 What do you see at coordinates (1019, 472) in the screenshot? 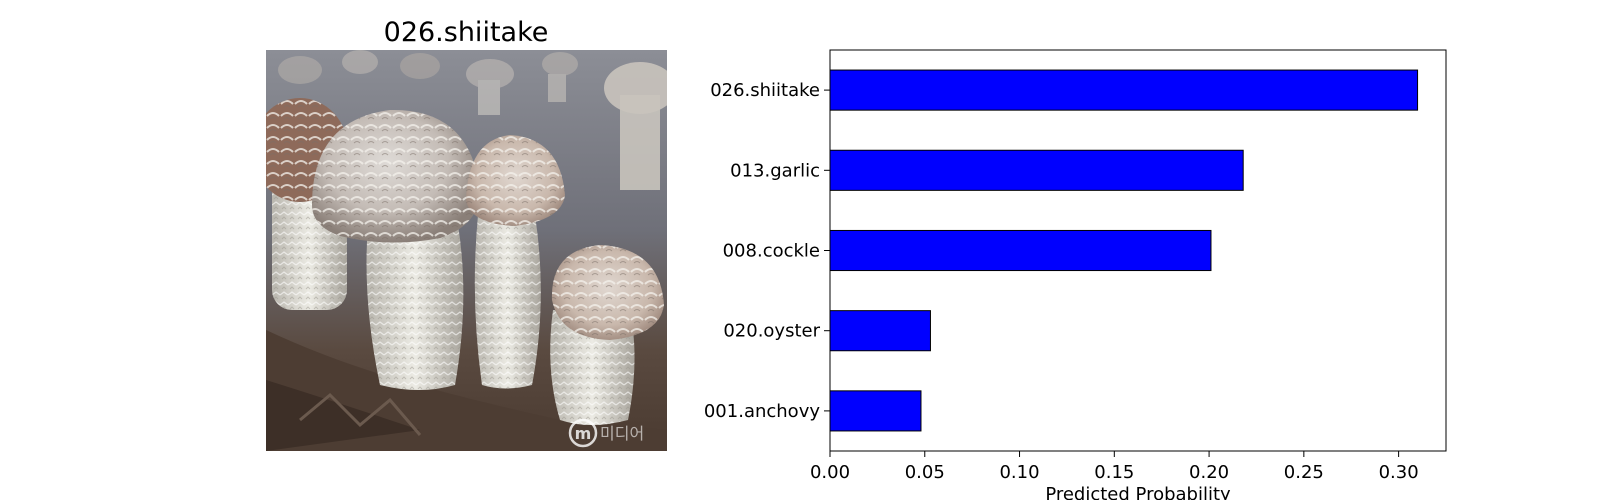
I see `x-tick-label: 0.10` at bounding box center [1019, 472].